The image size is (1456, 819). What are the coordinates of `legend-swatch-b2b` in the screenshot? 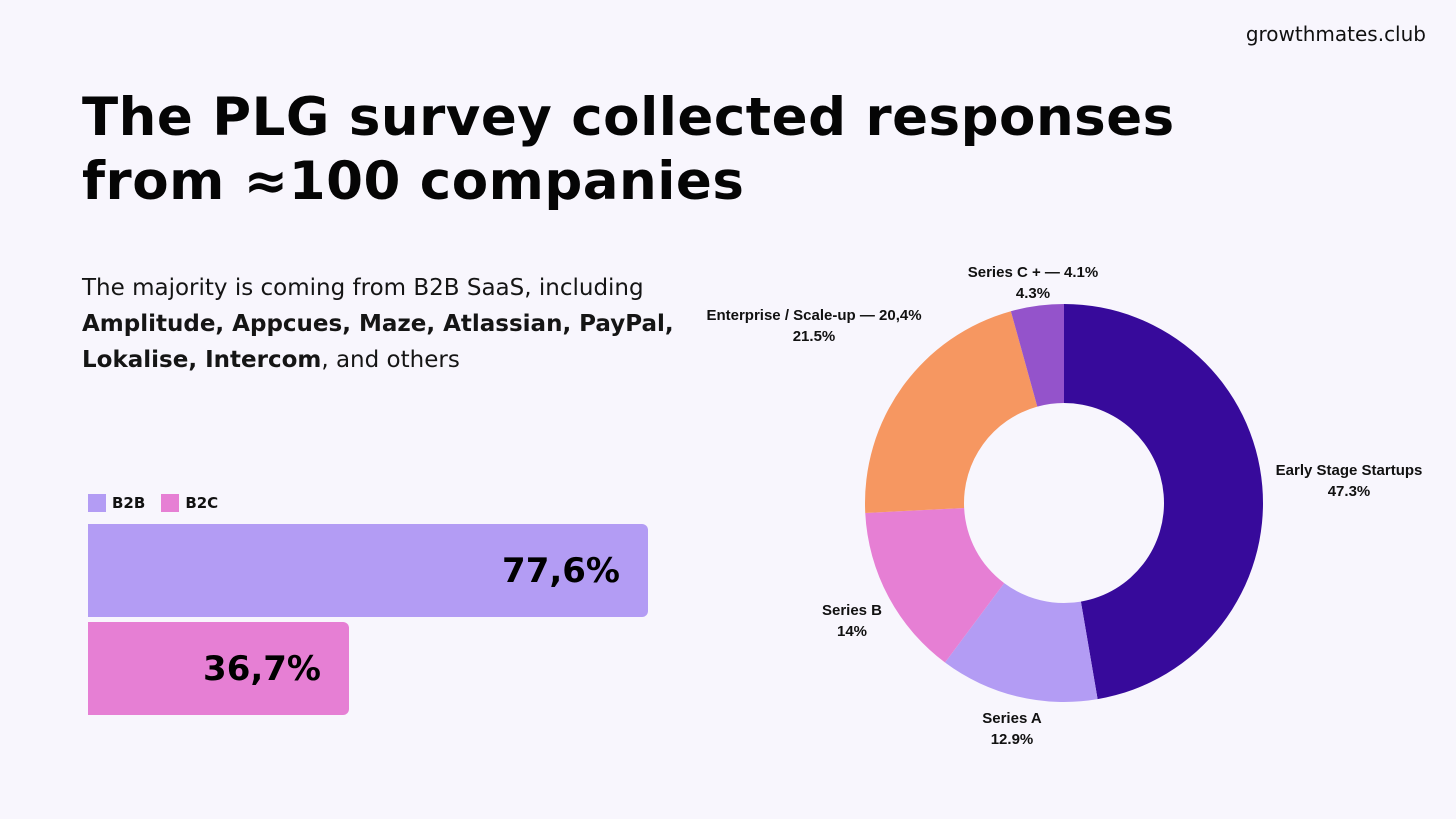 It's located at (97, 503).